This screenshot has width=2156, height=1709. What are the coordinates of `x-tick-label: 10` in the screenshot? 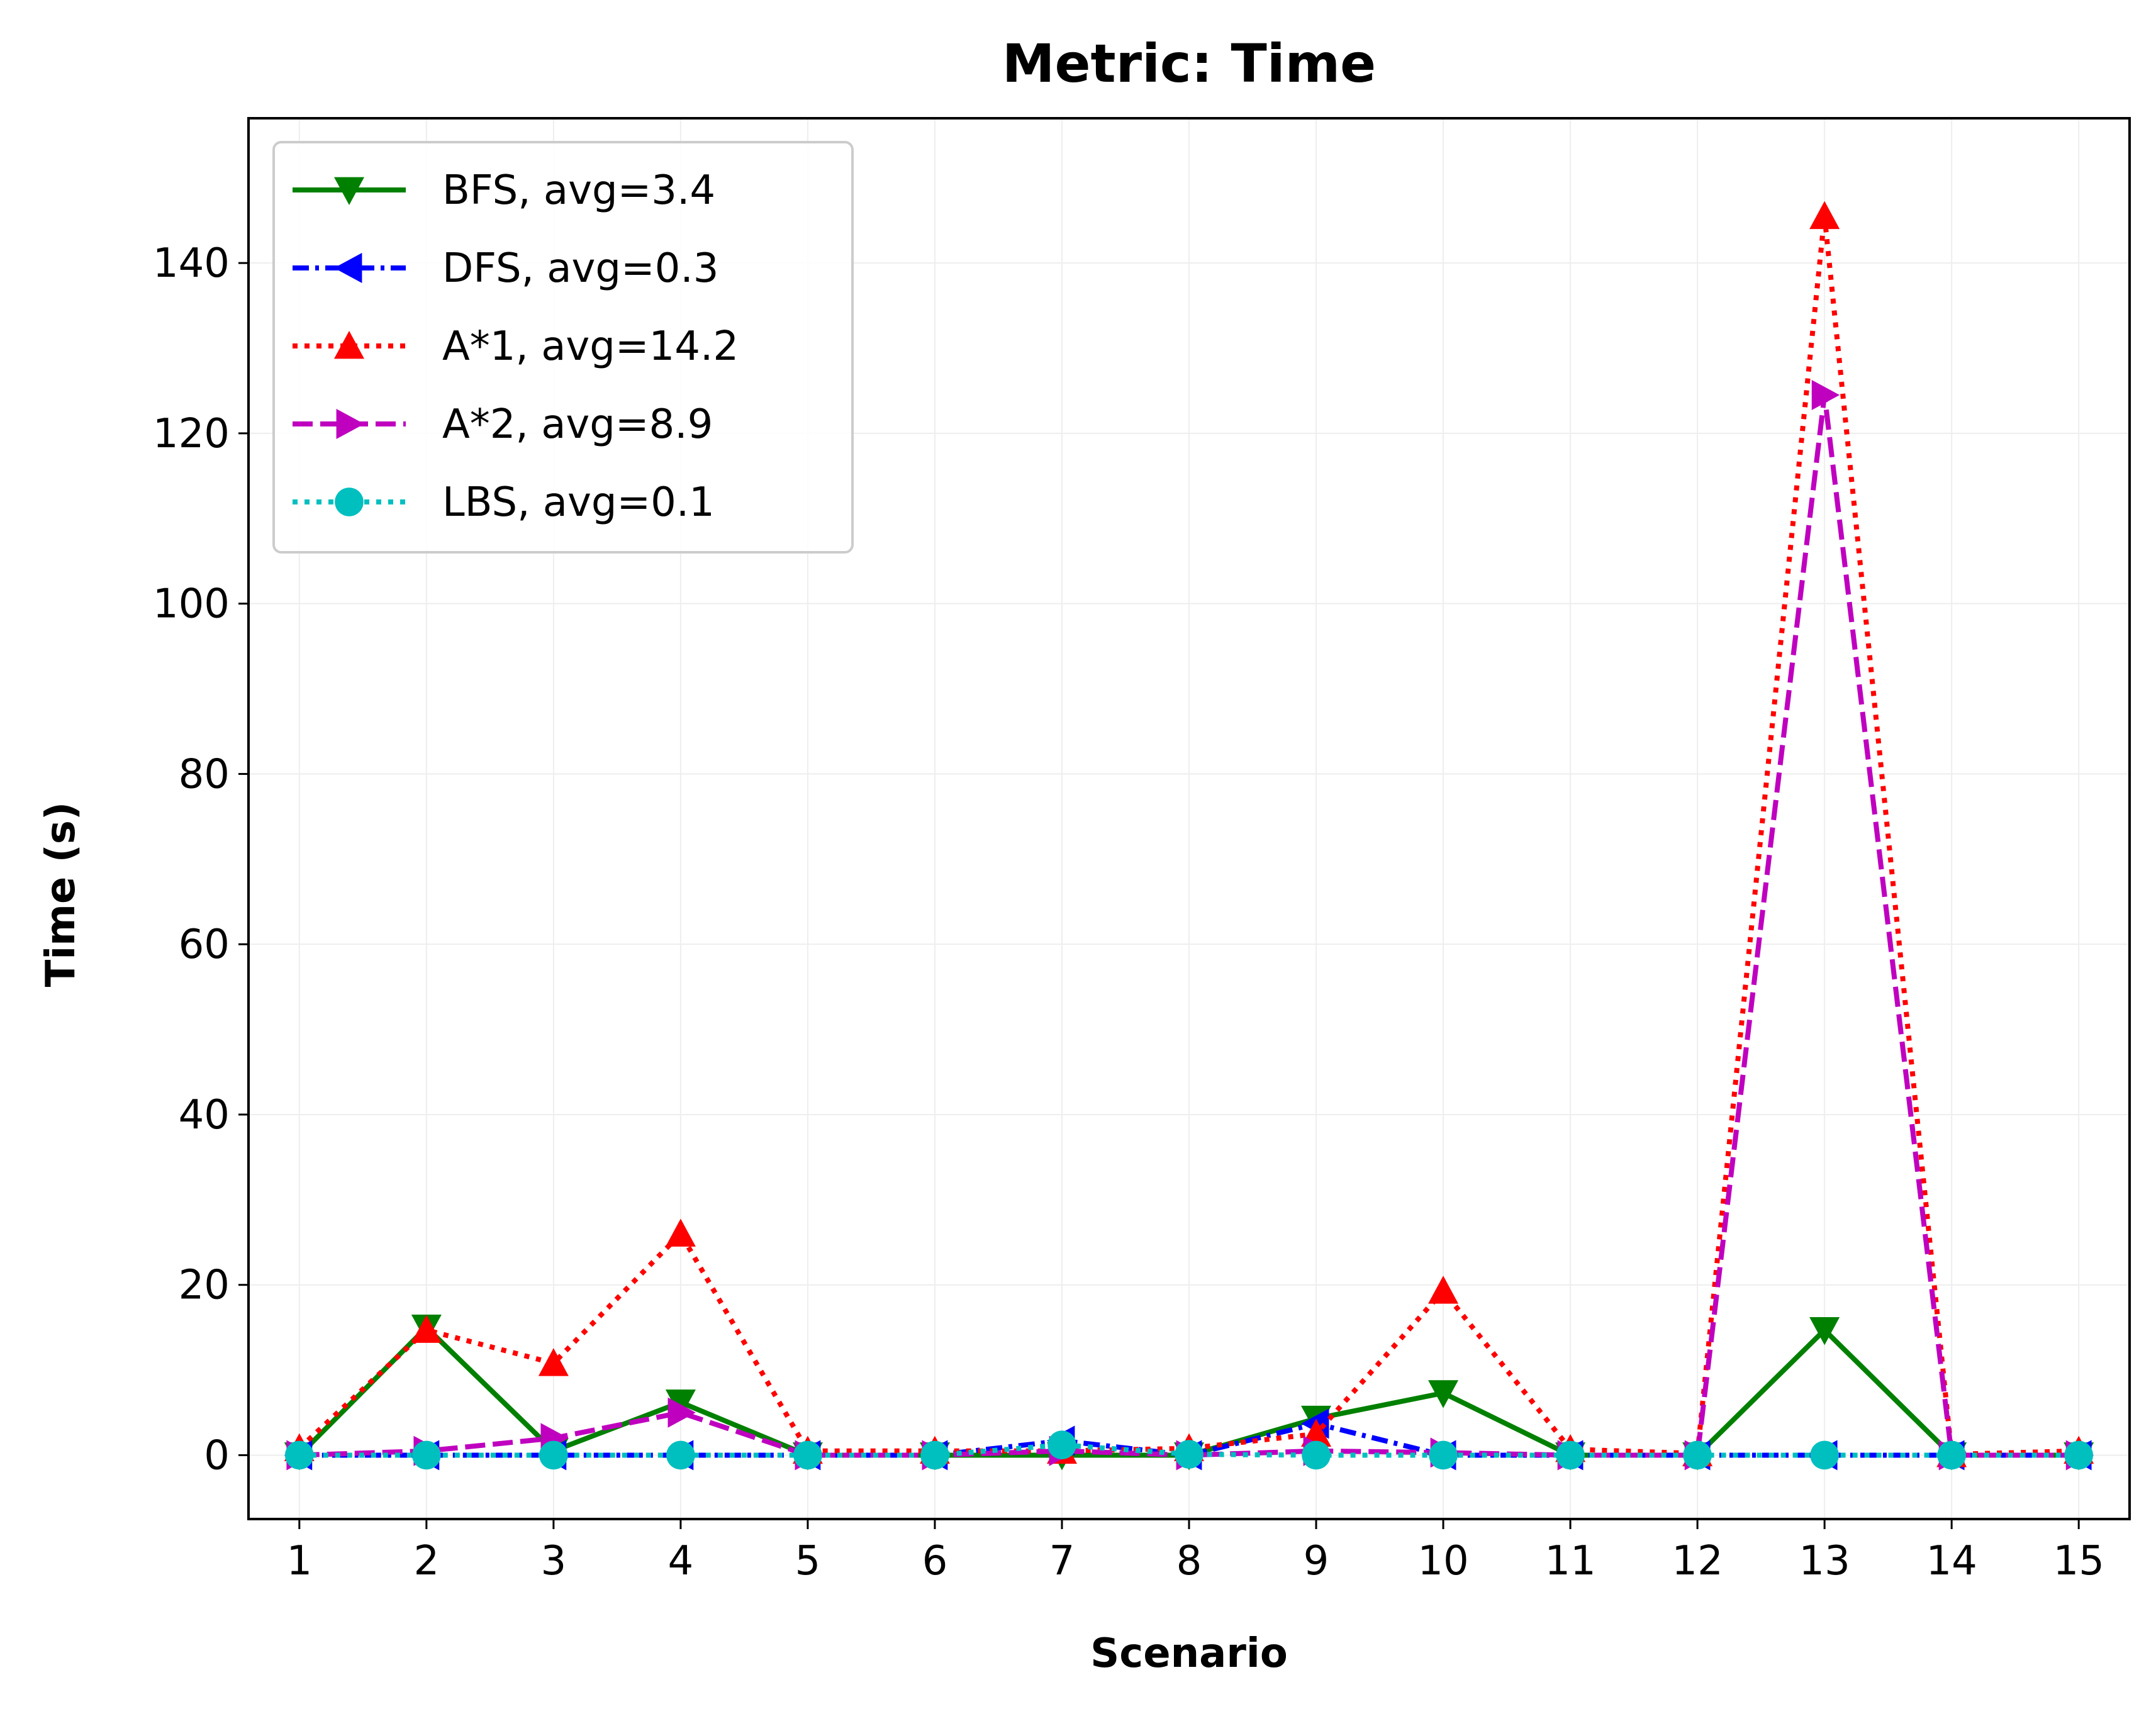 It's located at (1442, 1561).